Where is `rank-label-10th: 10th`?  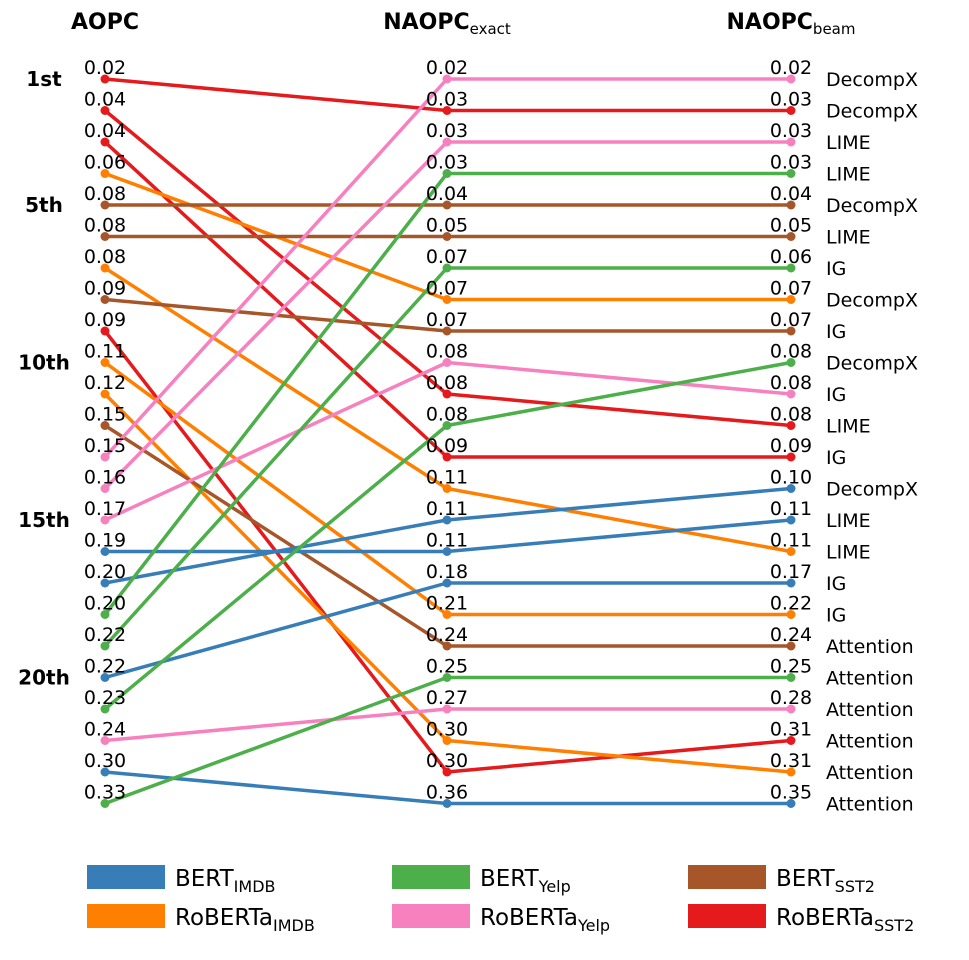 rank-label-10th: 10th is located at coordinates (44, 363).